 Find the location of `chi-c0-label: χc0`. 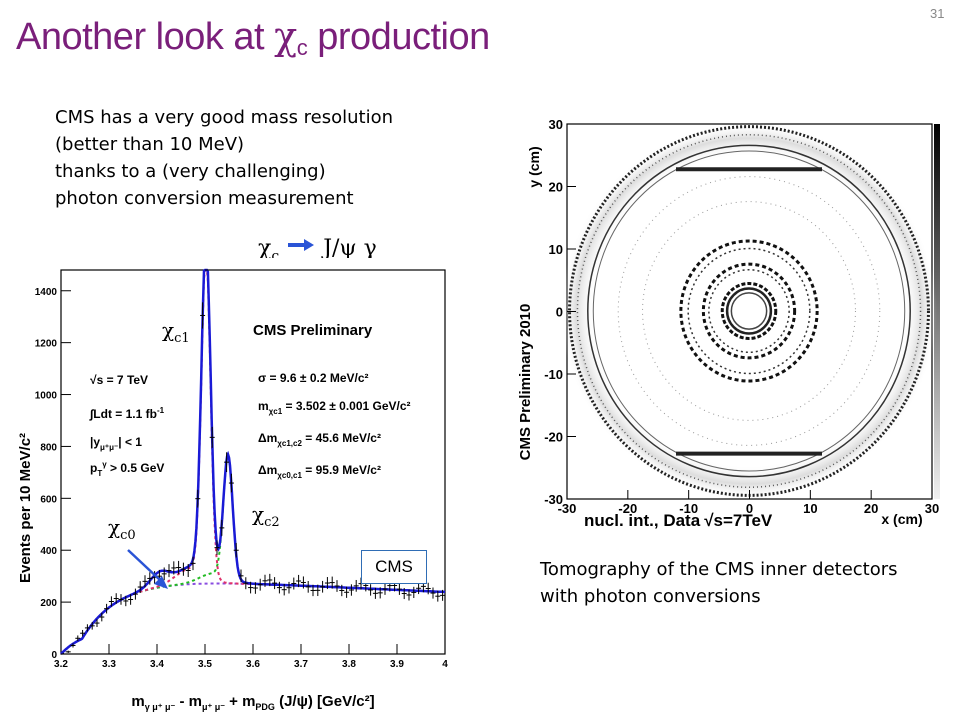

chi-c0-label: χc0 is located at coordinates (122, 529).